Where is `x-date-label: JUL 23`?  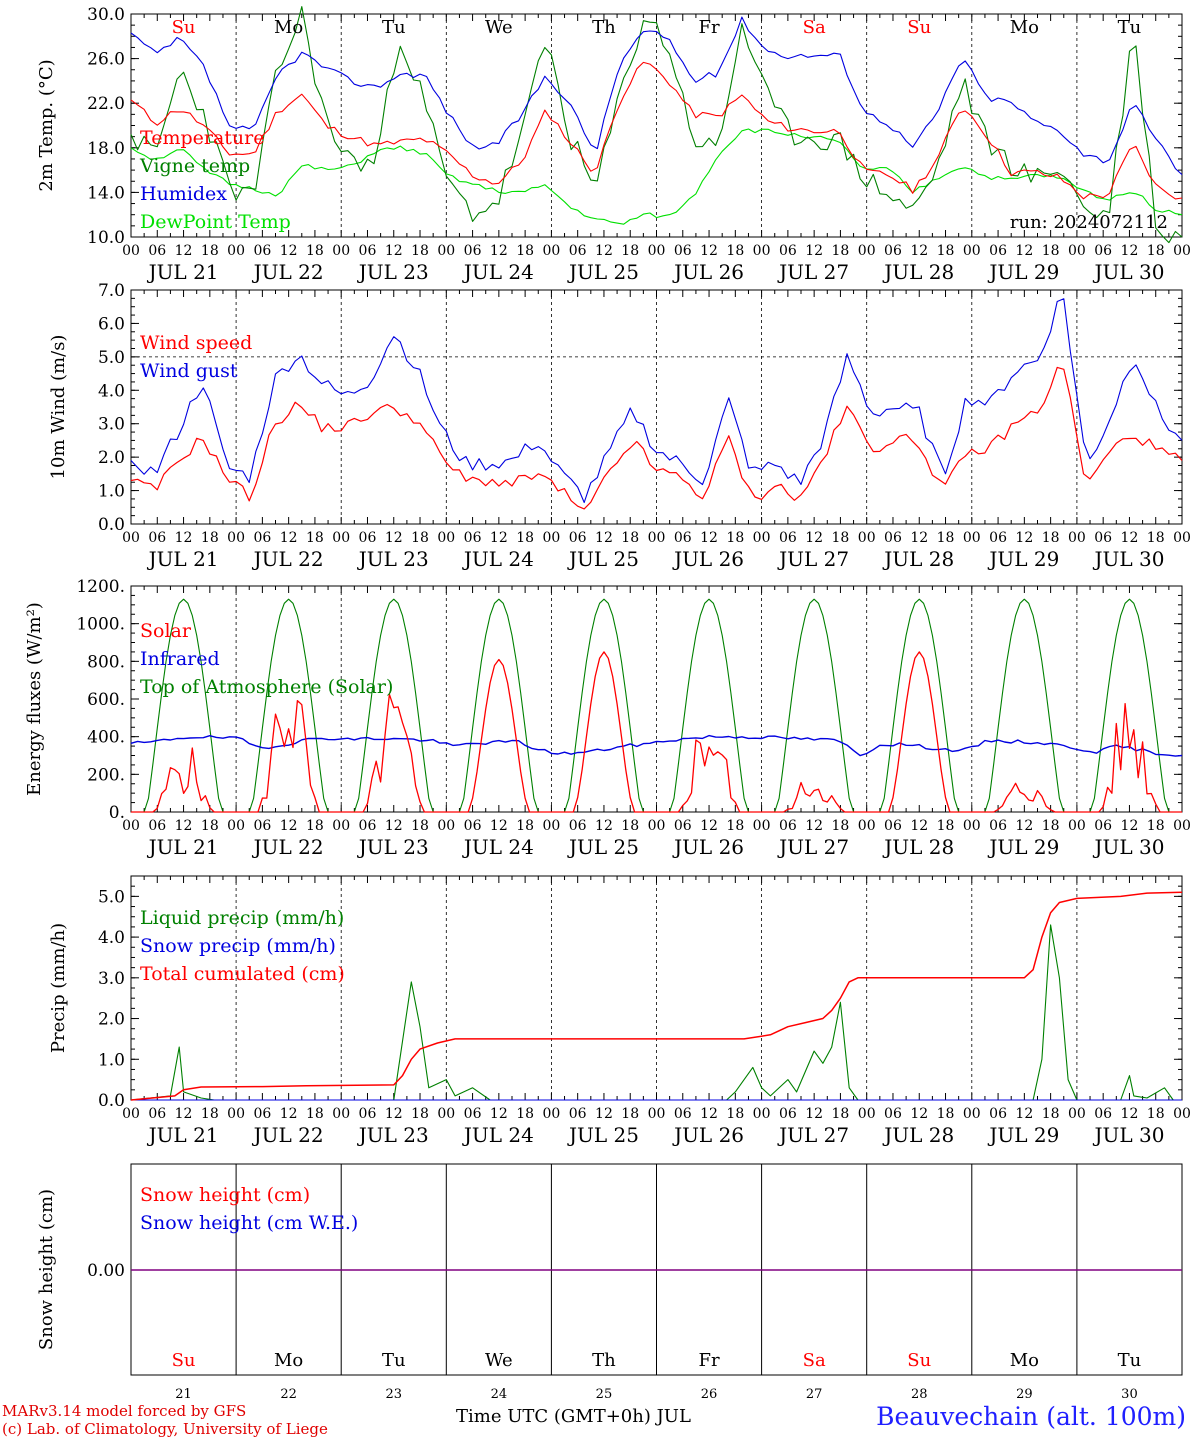 x-date-label: JUL 23 is located at coordinates (393, 1135).